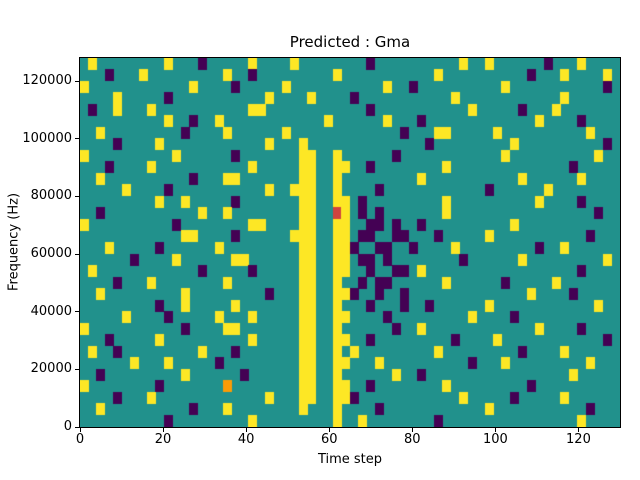 This screenshot has width=640, height=480. Describe the element at coordinates (578, 439) in the screenshot. I see `x-tick-label: 120` at that location.